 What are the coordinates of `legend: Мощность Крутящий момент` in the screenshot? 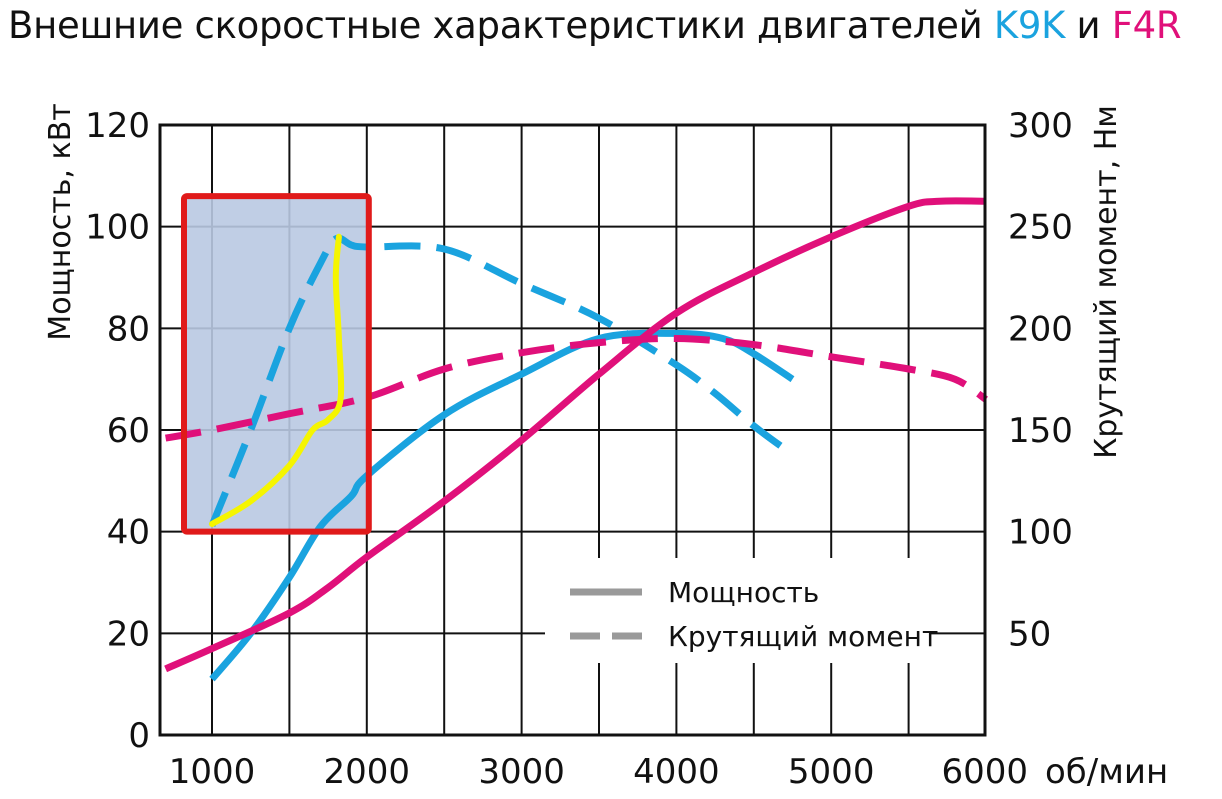 It's located at (741, 610).